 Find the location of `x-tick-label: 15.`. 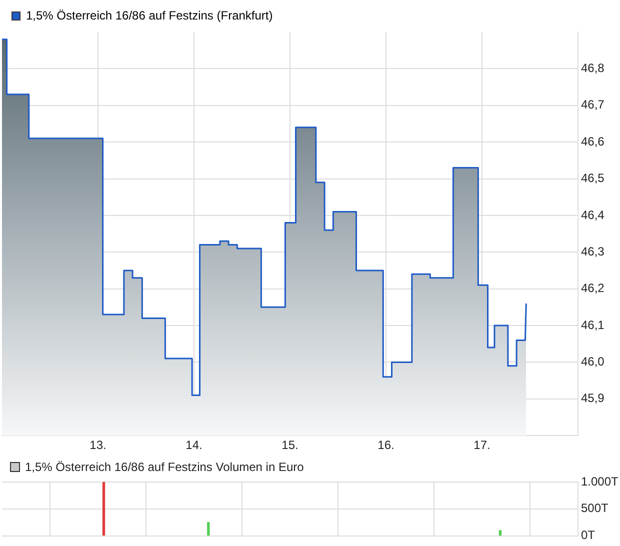

x-tick-label: 15. is located at coordinates (290, 445).